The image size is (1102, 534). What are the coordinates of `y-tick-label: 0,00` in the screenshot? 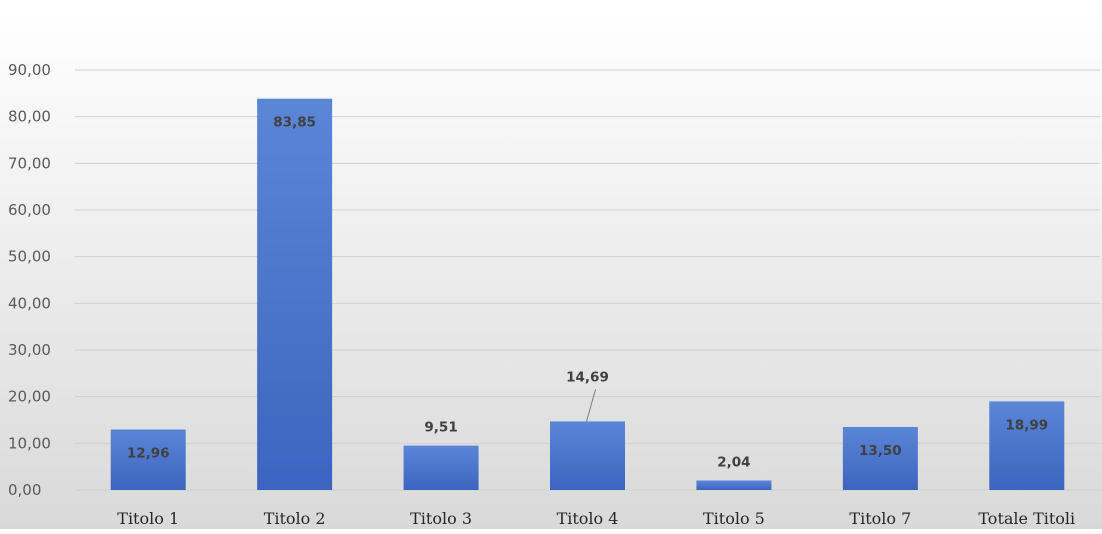 It's located at (24, 490).